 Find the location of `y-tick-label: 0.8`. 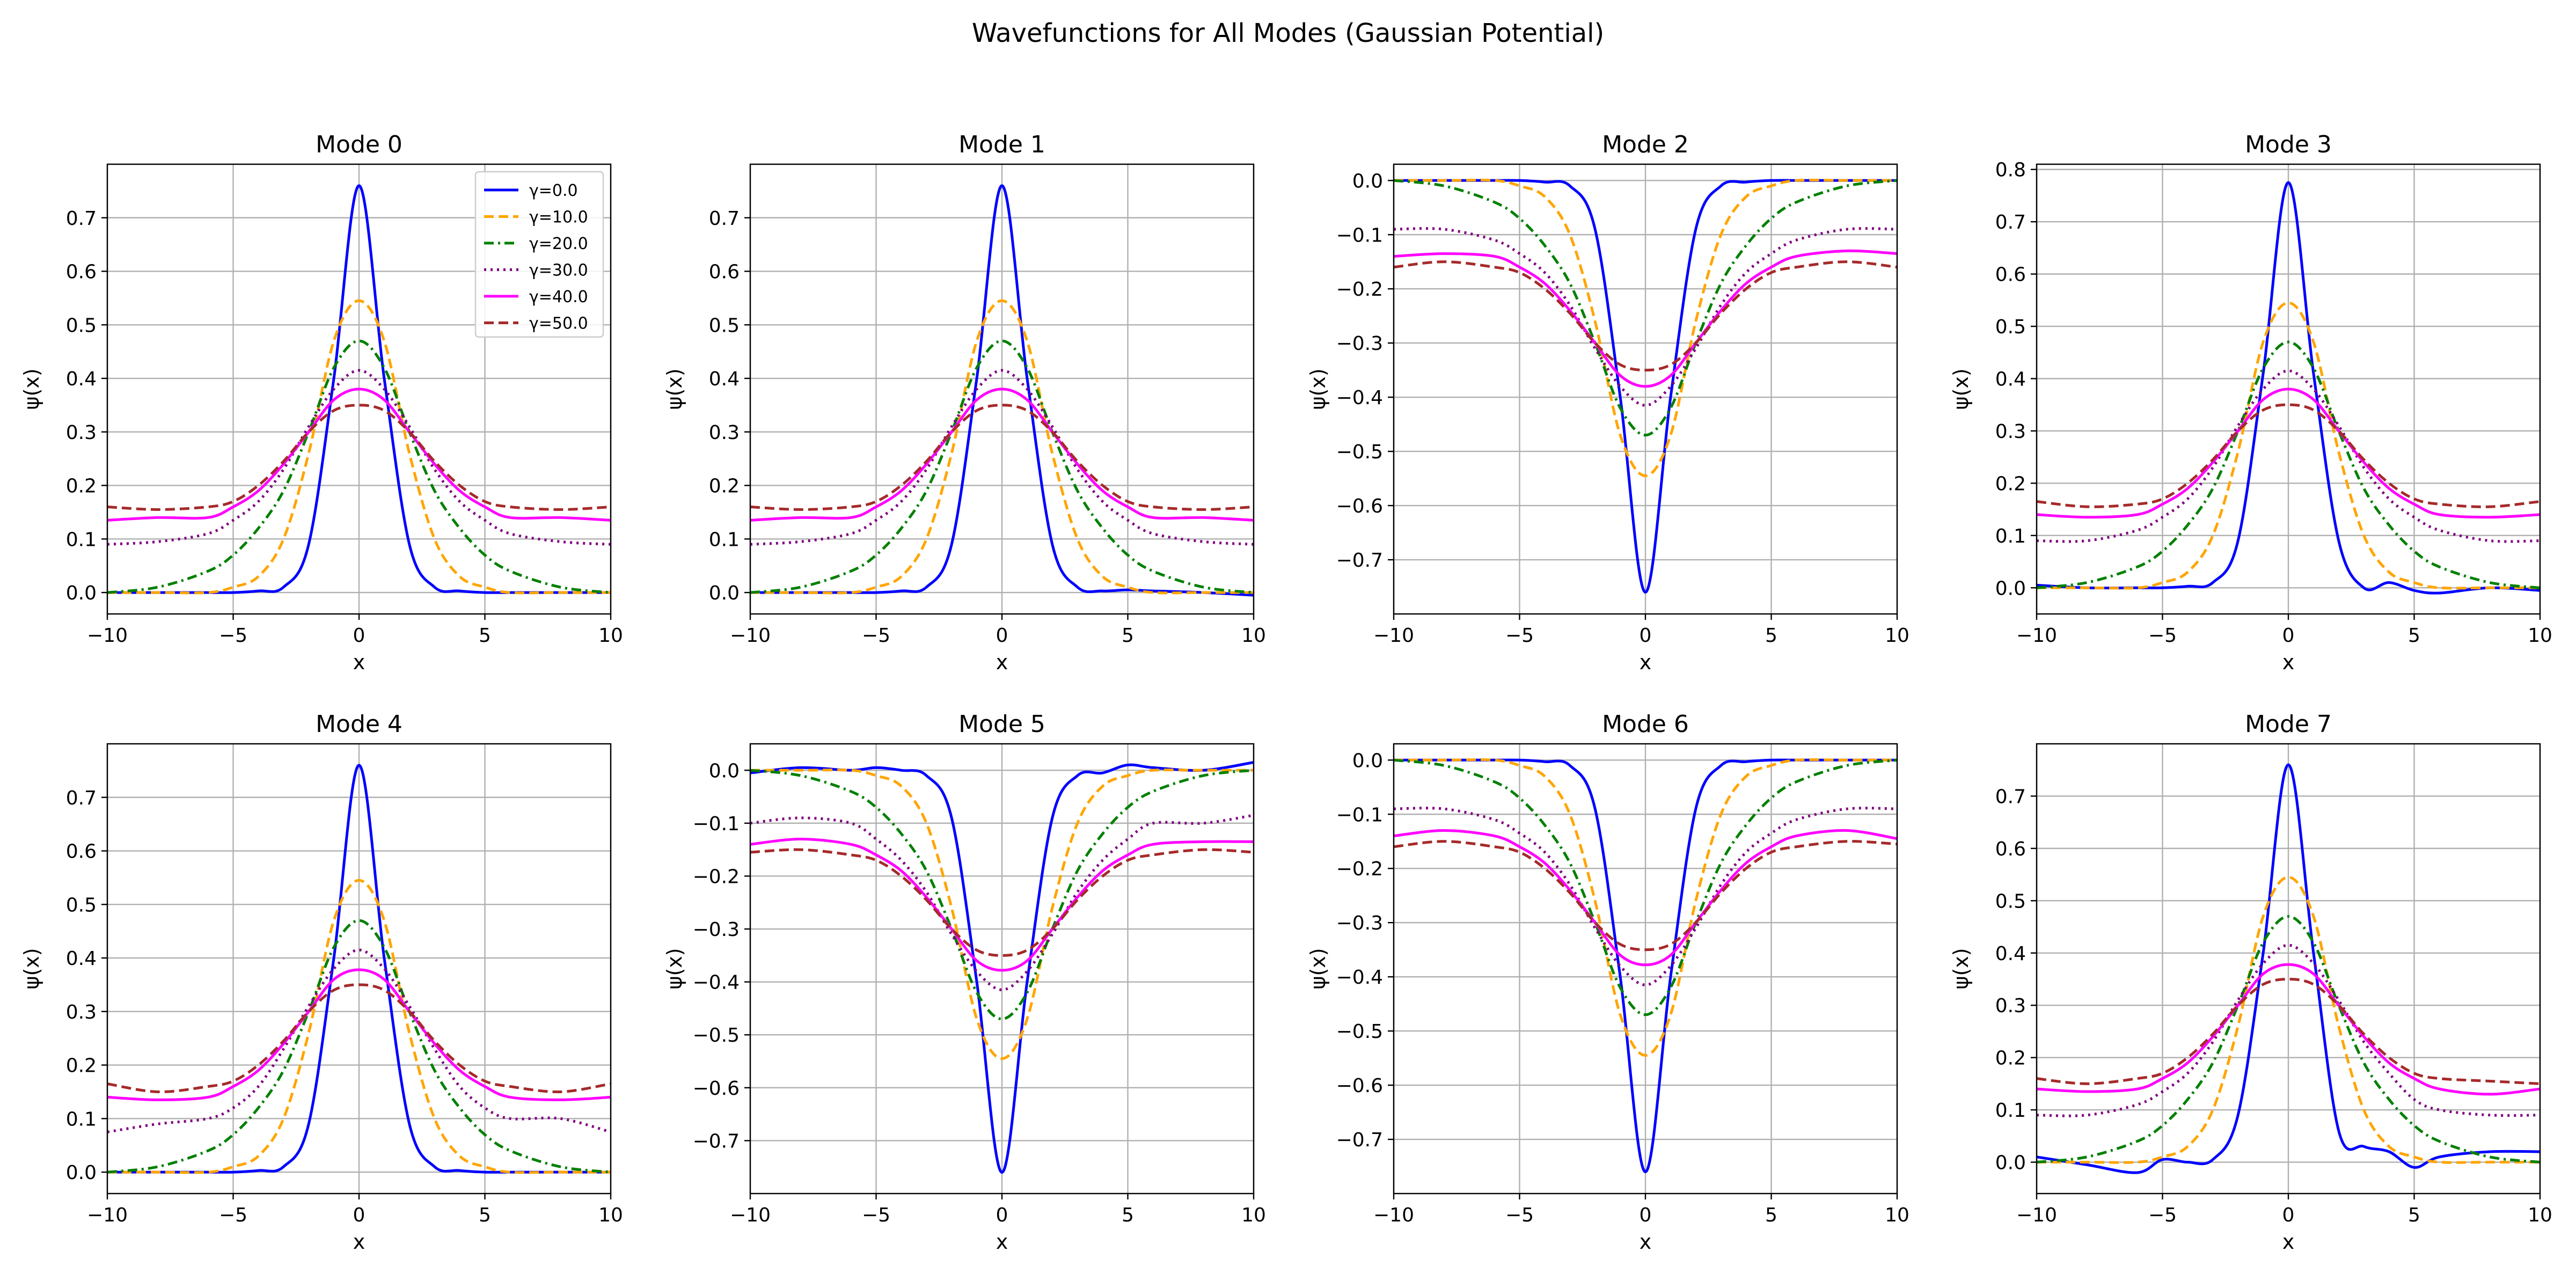

y-tick-label: 0.8 is located at coordinates (2010, 170).